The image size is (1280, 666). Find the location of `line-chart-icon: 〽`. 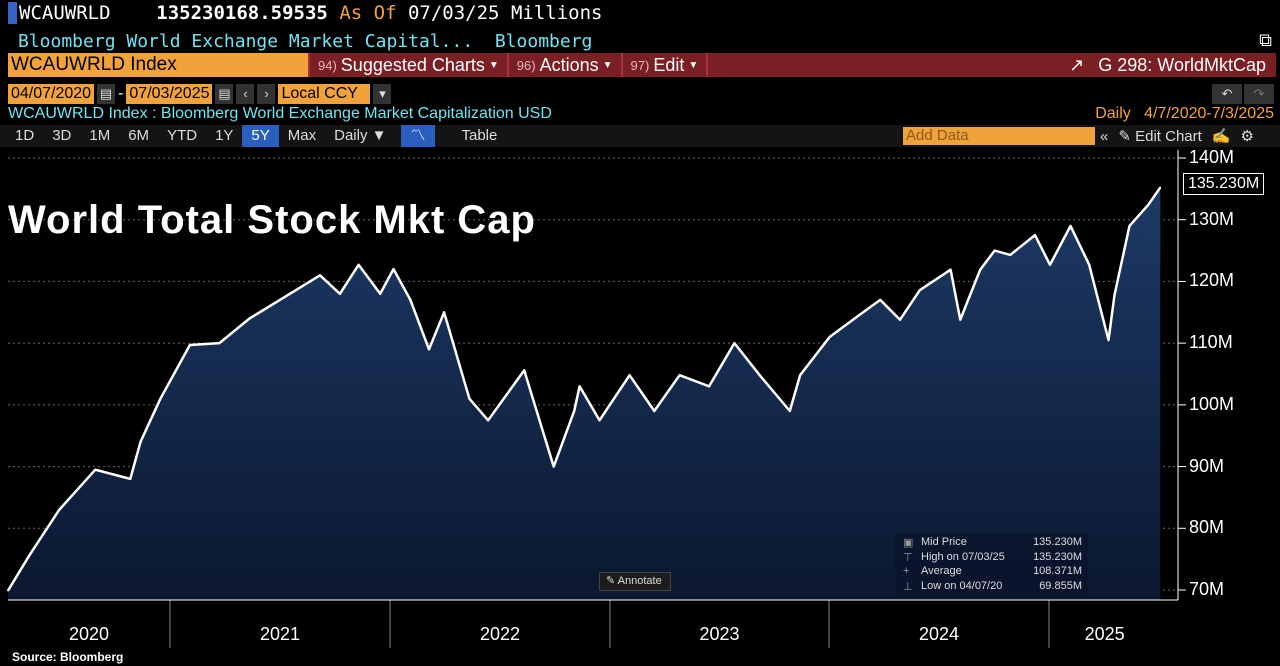

line-chart-icon: 〽 is located at coordinates (418, 136).